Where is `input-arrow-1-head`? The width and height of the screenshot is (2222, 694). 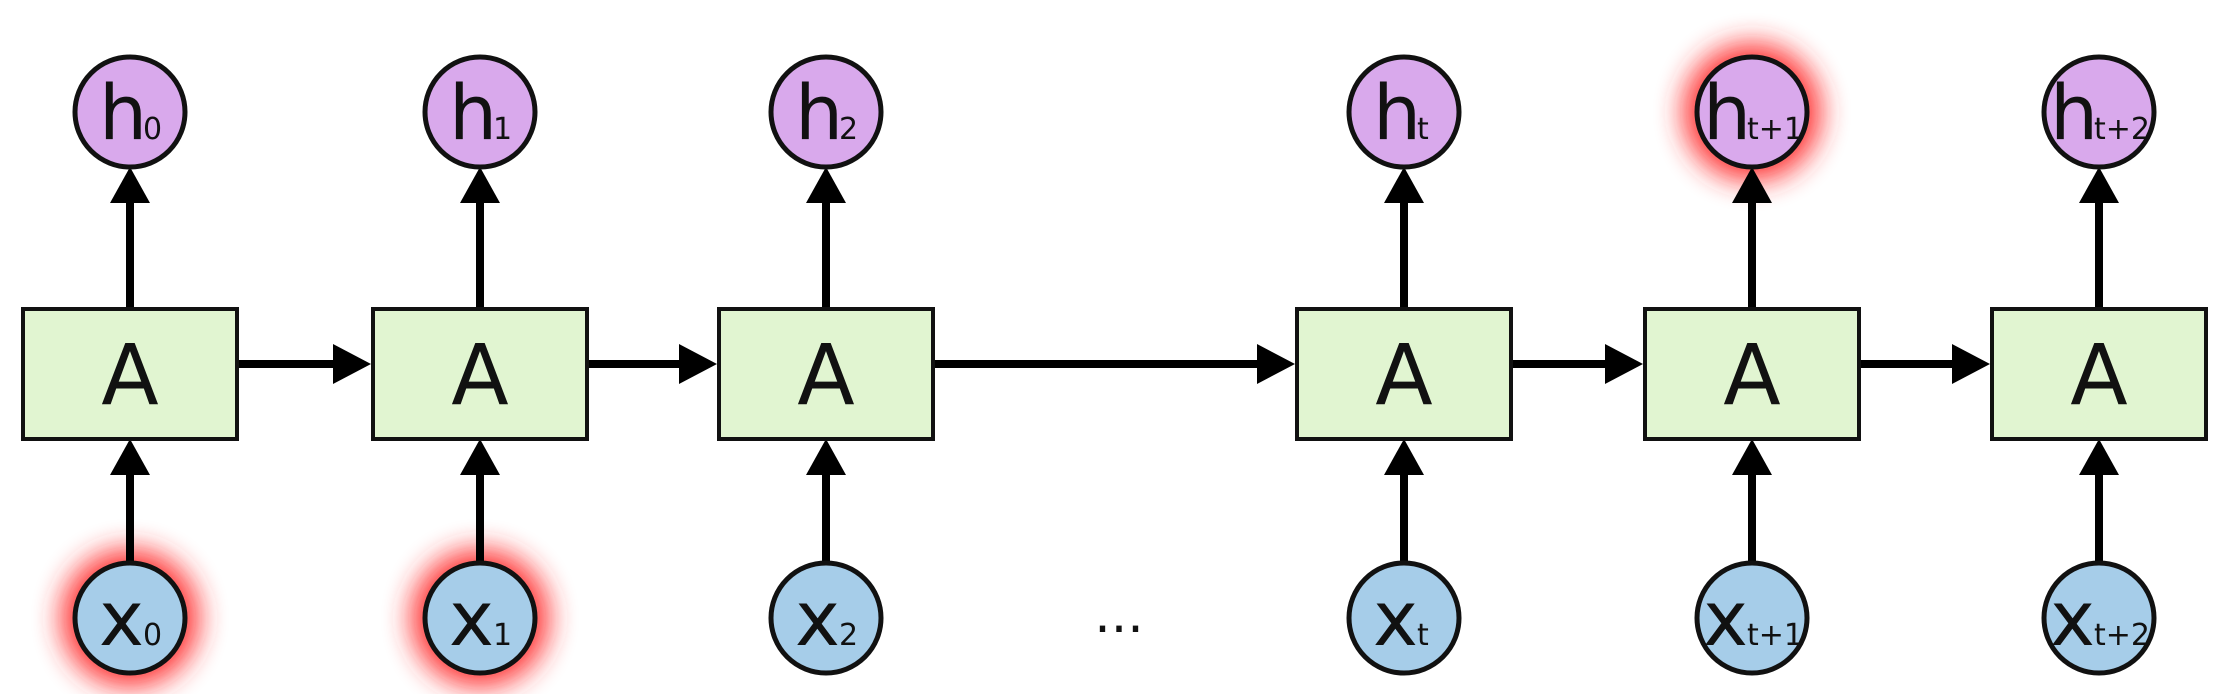 input-arrow-1-head is located at coordinates (480, 457).